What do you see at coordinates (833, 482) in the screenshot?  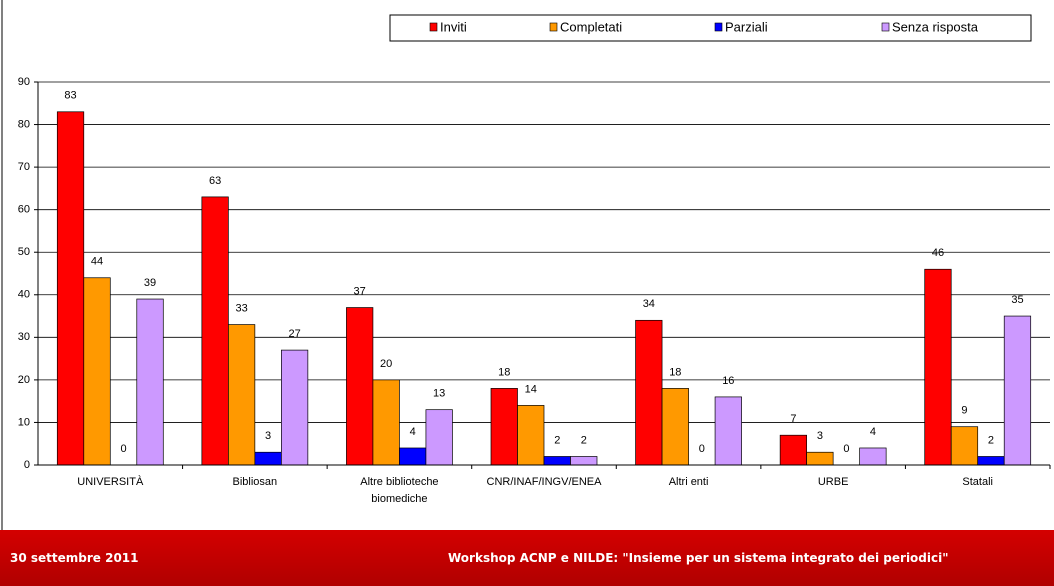 I see `x-tick-label: URBE` at bounding box center [833, 482].